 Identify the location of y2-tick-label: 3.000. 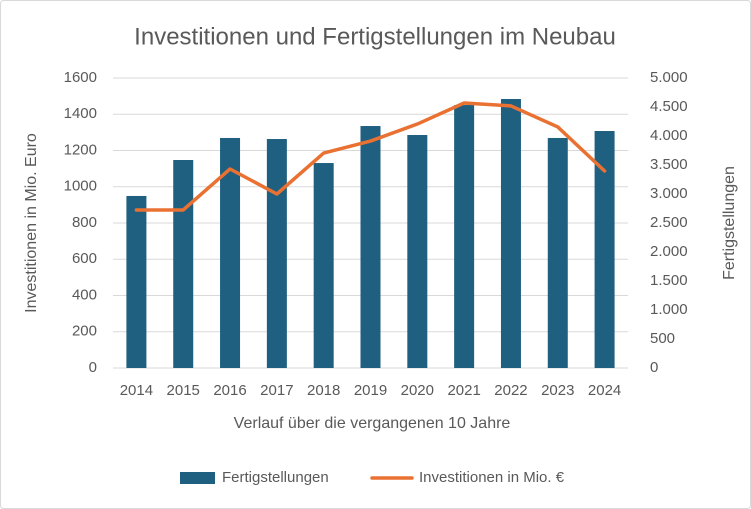
(669, 193).